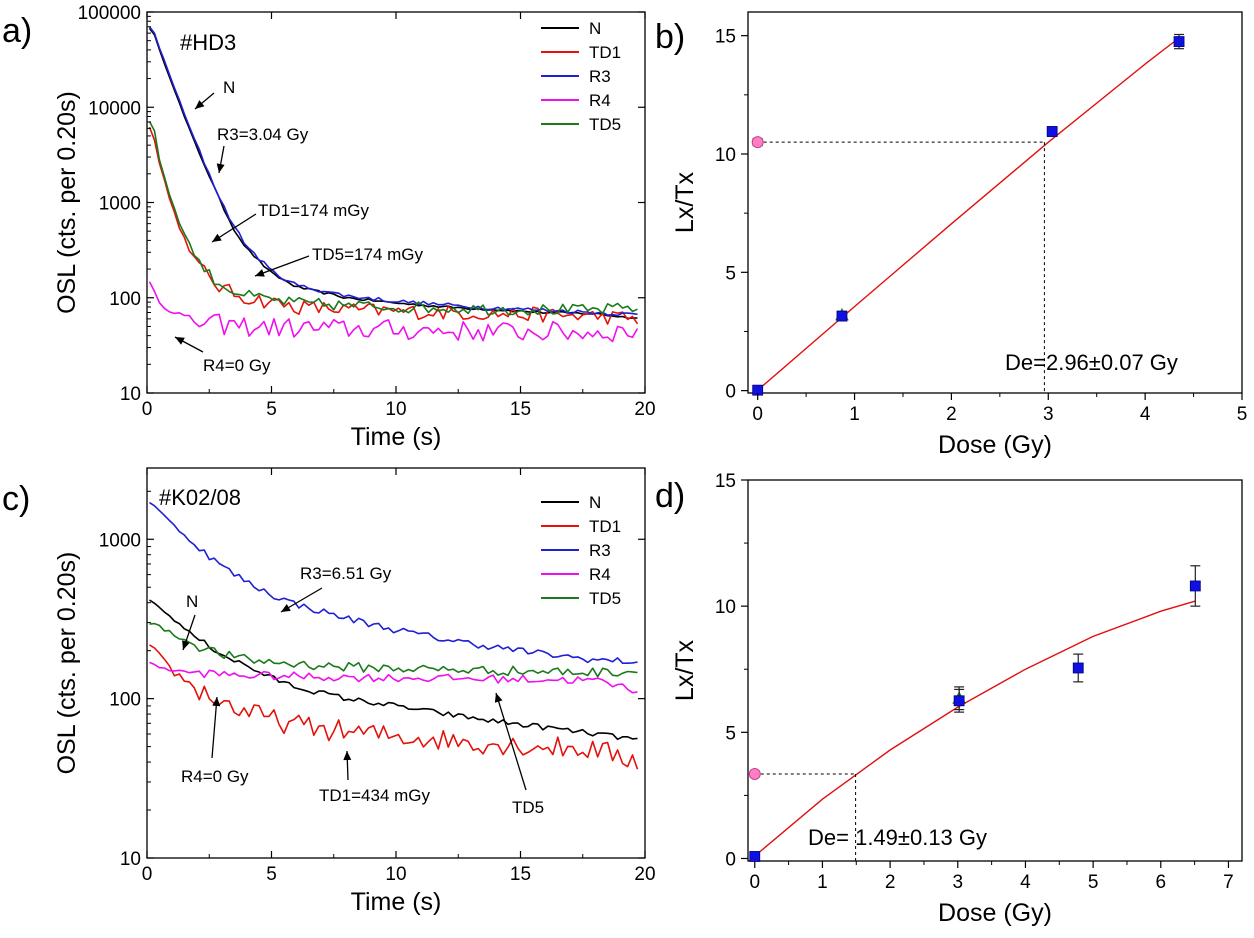 The image size is (1254, 938). I want to click on legend-label: TD1, so click(605, 52).